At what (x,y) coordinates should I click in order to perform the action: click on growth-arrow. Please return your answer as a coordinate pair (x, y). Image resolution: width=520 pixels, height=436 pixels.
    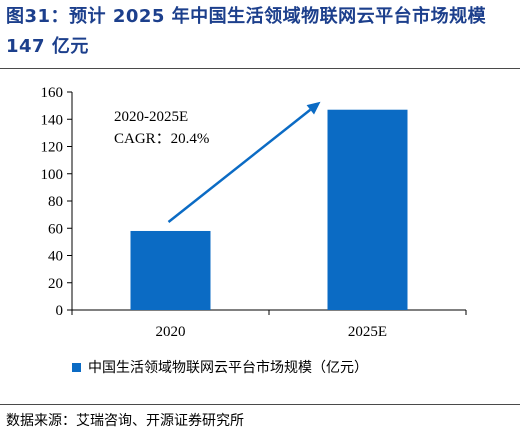
    Looking at the image, I should click on (239, 165).